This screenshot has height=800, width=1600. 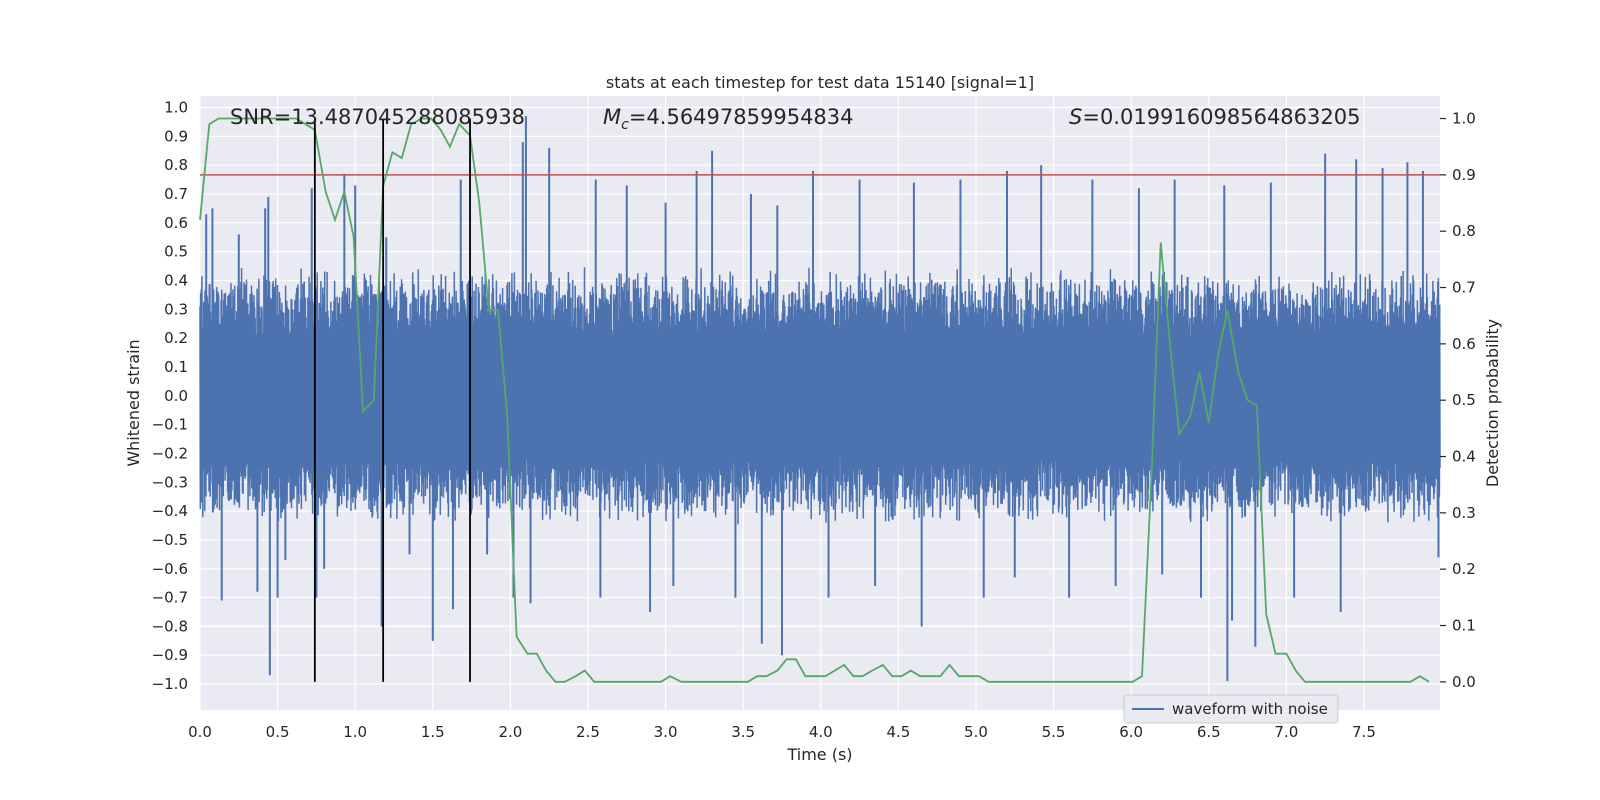 What do you see at coordinates (1464, 626) in the screenshot?
I see `y-tick-label-right: 0.1` at bounding box center [1464, 626].